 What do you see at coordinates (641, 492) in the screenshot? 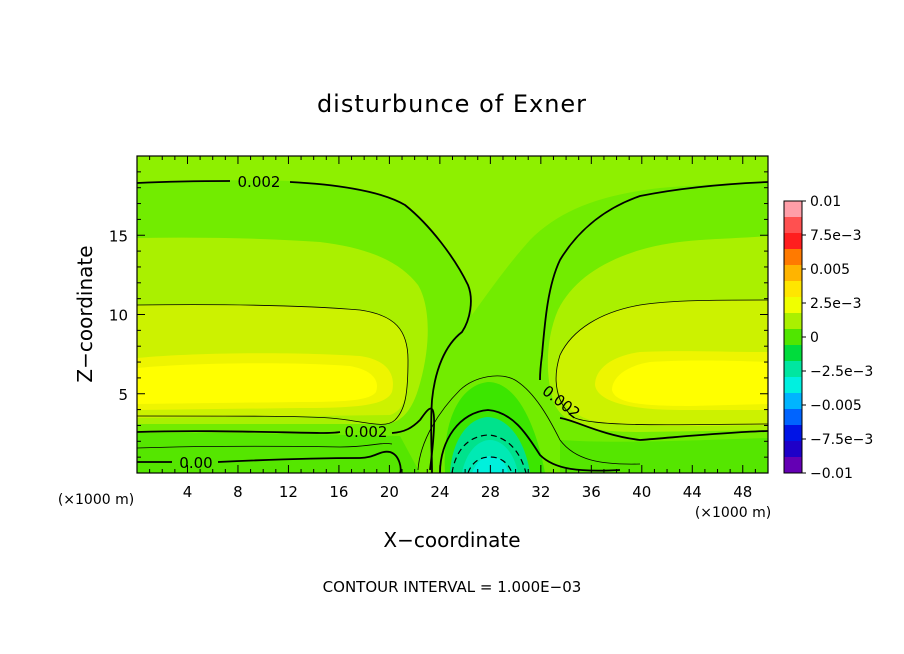
I see `x-tick-label: 40` at bounding box center [641, 492].